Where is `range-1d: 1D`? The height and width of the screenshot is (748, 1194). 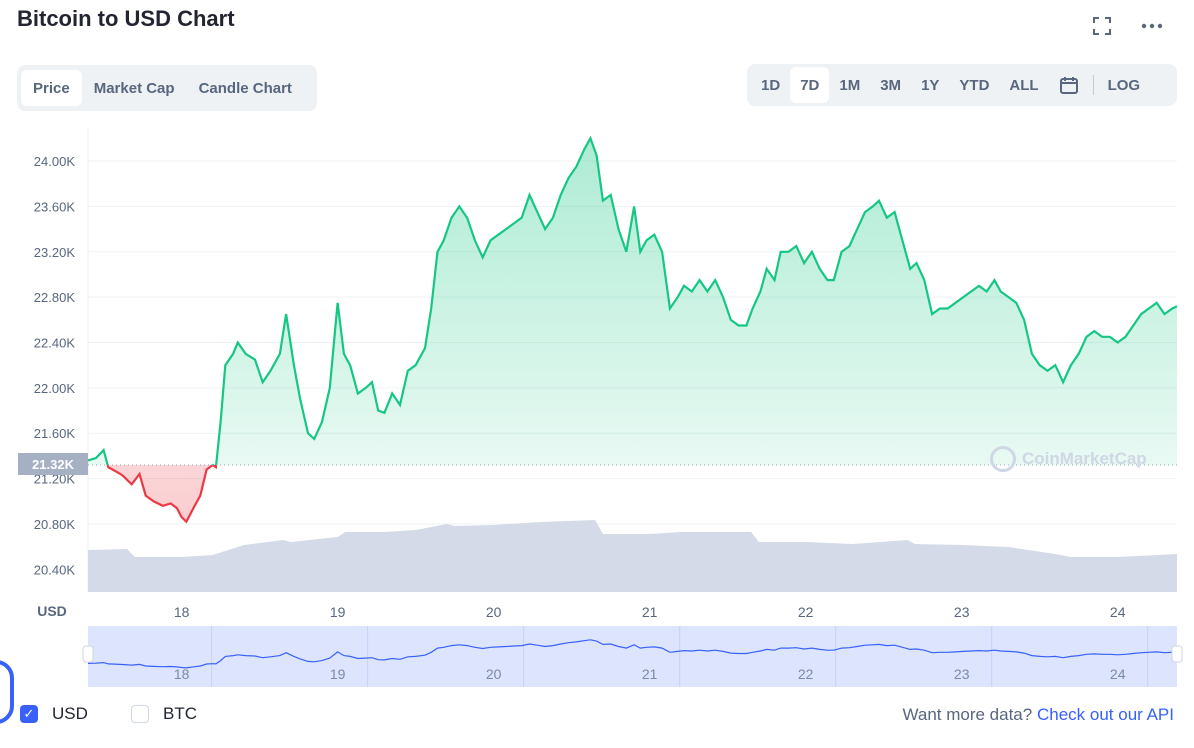
range-1d: 1D is located at coordinates (771, 85).